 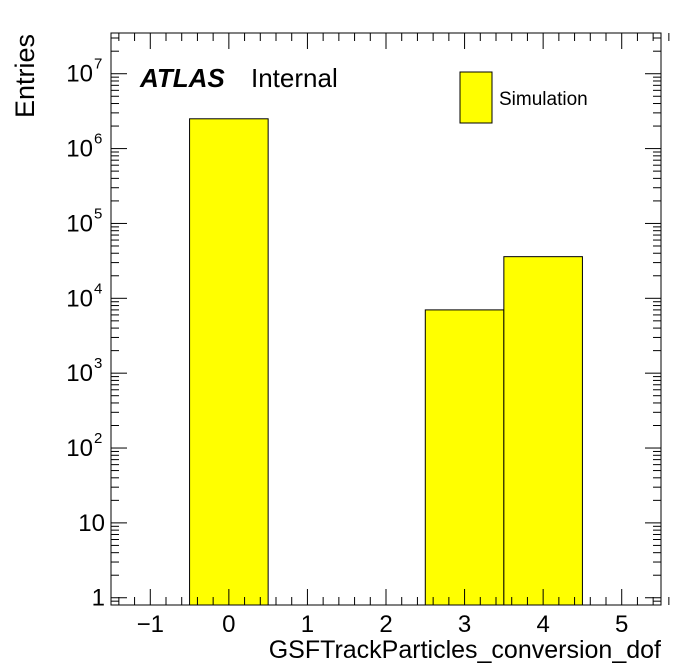 What do you see at coordinates (476, 97) in the screenshot?
I see `legend-swatch` at bounding box center [476, 97].